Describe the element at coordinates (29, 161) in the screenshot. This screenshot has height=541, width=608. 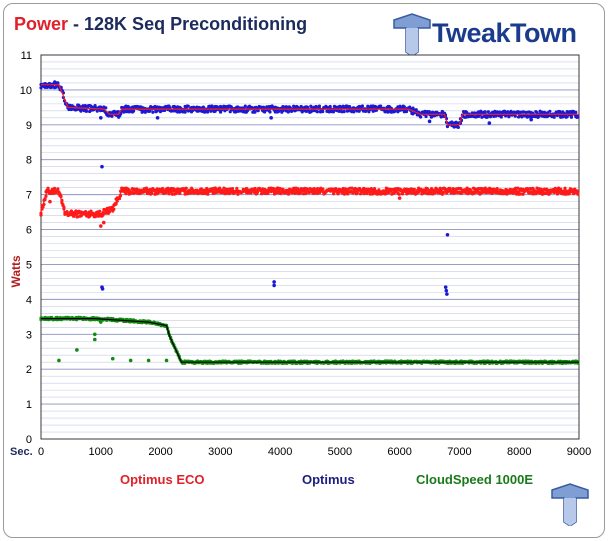
I see `y-tick-label: 8` at that location.